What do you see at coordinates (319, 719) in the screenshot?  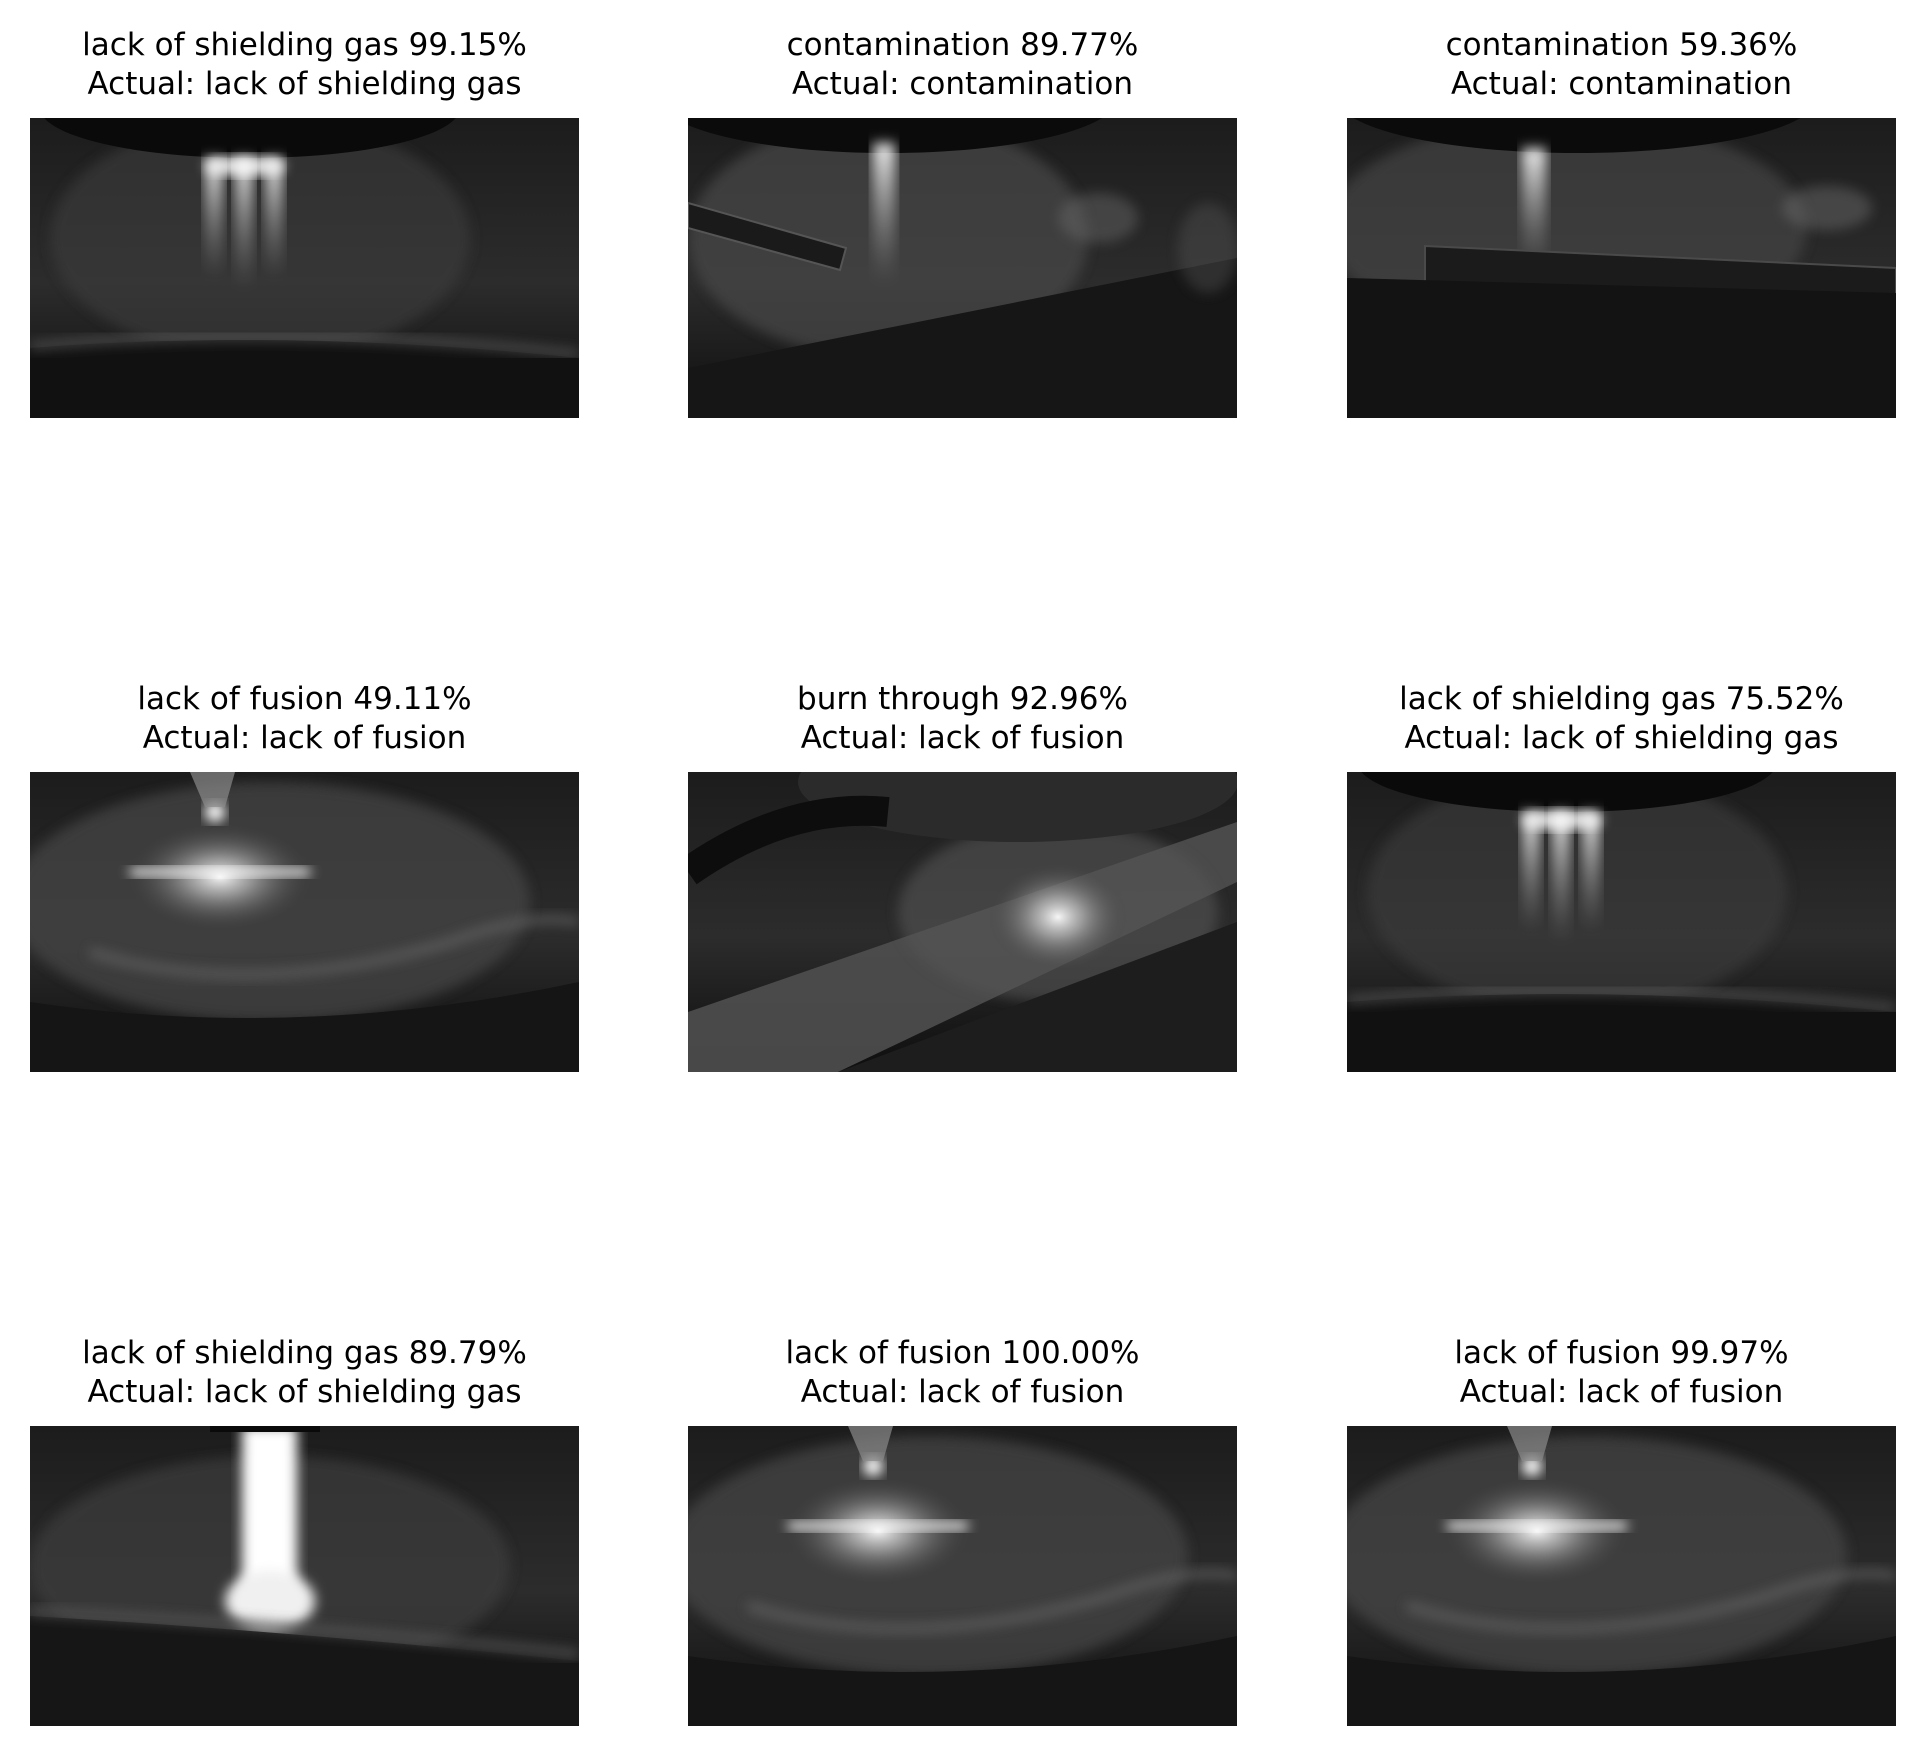 I see `panel-title: lack of fusion 49.11% Actual` at bounding box center [319, 719].